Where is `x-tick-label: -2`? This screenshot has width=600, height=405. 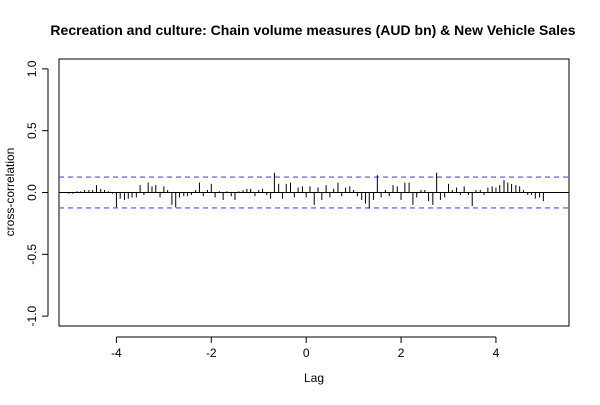
x-tick-label: -2 is located at coordinates (211, 353).